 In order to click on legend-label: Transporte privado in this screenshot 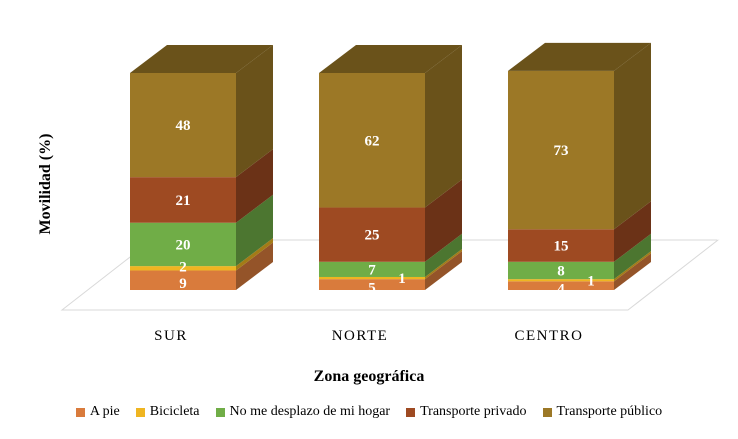, I will do `click(473, 411)`.